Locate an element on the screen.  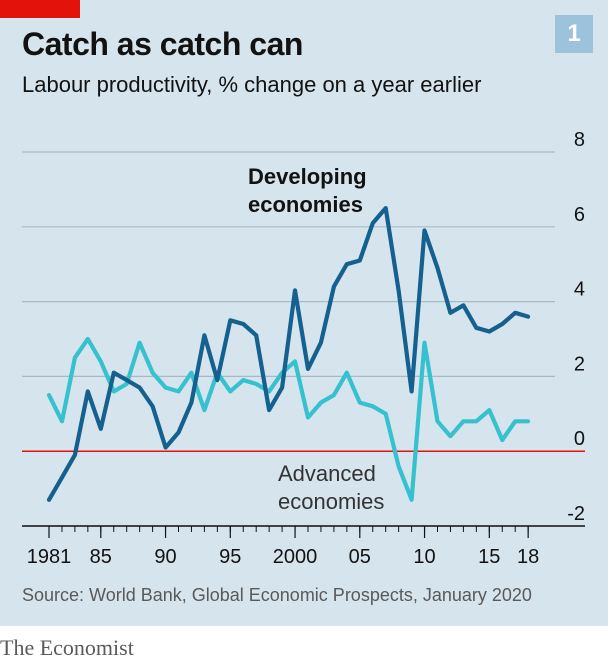
x-tick-label: 90 is located at coordinates (165, 557).